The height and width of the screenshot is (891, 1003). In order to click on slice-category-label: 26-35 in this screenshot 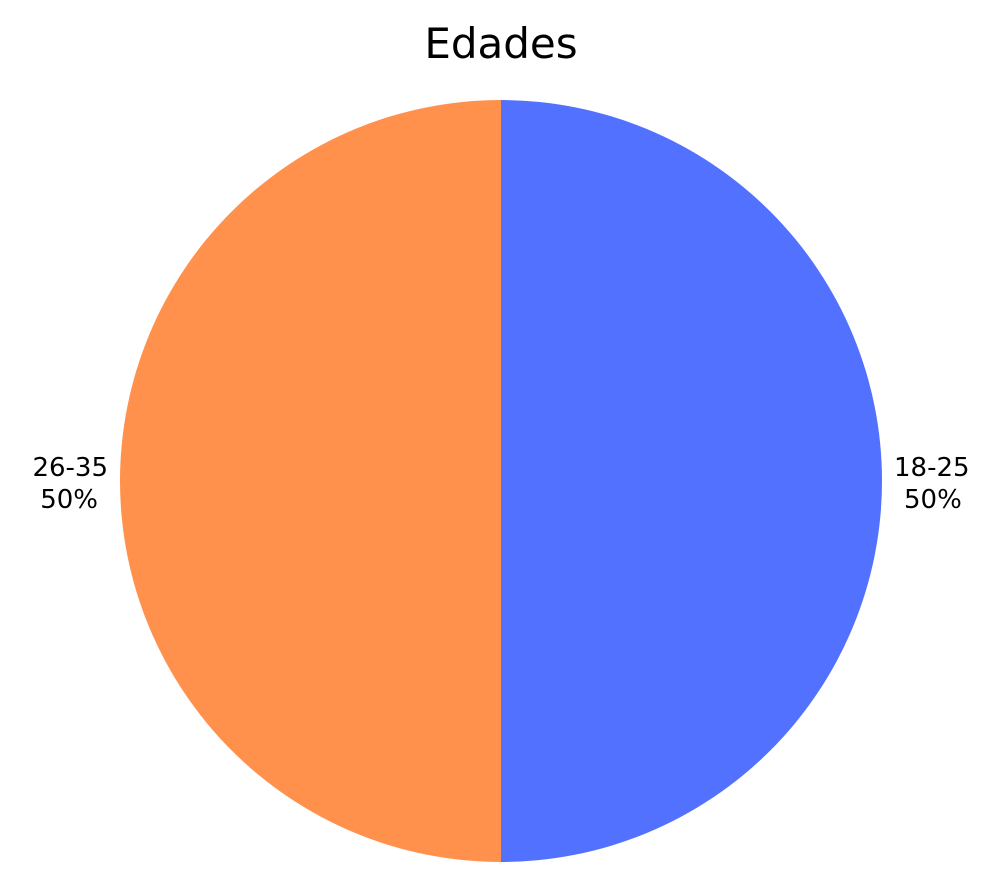, I will do `click(70, 468)`.